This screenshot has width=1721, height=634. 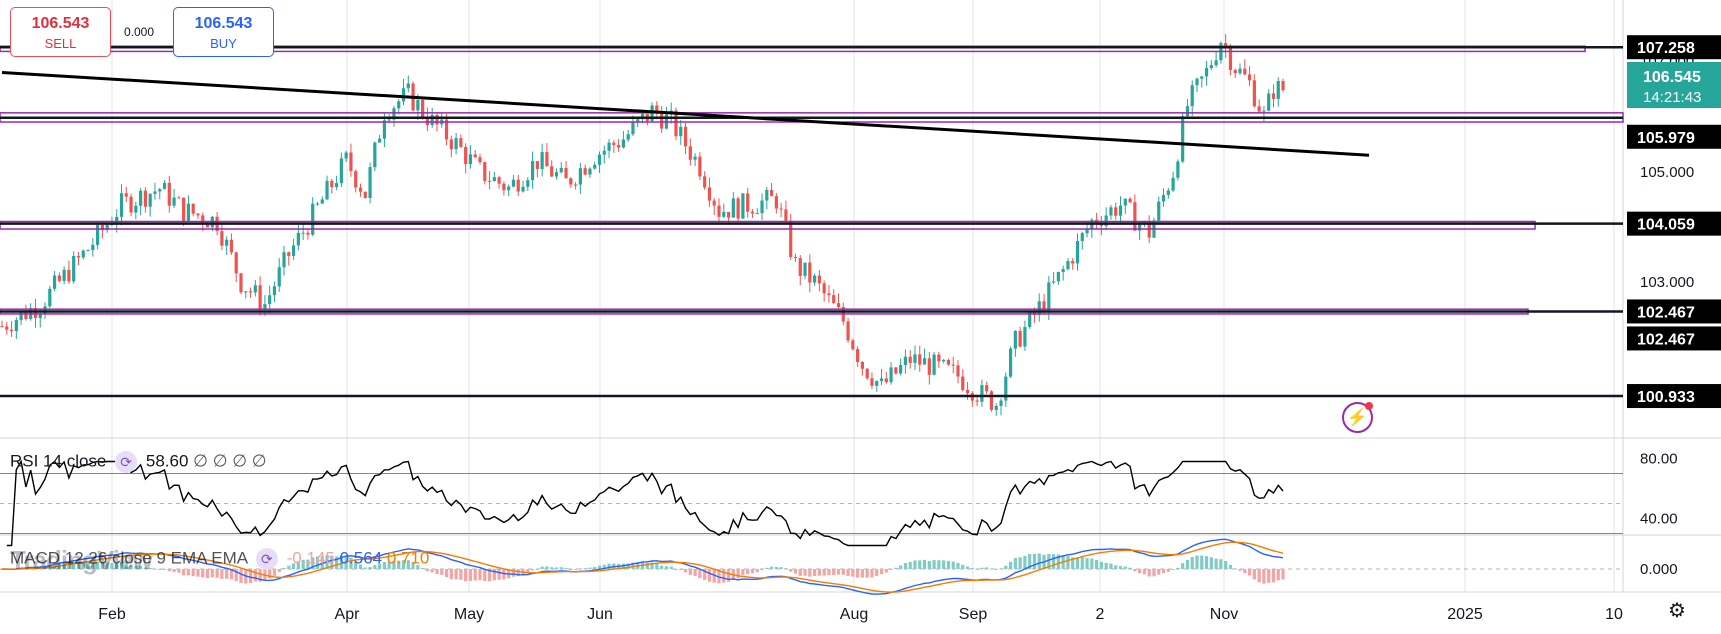 What do you see at coordinates (600, 614) in the screenshot?
I see `time-axis-label: Jun` at bounding box center [600, 614].